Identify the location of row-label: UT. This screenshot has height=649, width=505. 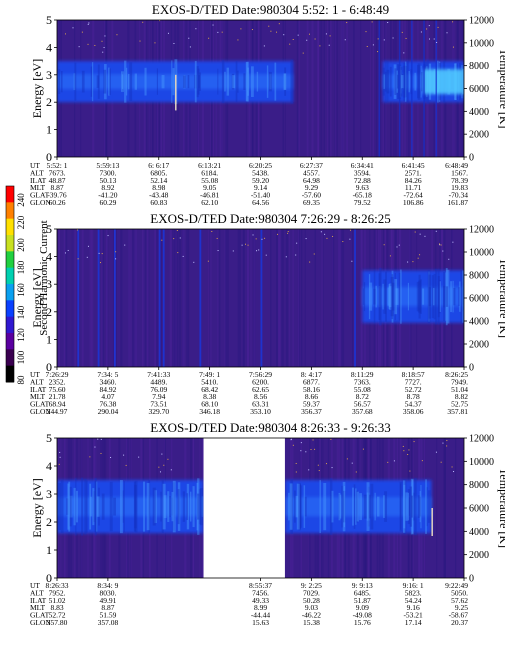
(35, 374).